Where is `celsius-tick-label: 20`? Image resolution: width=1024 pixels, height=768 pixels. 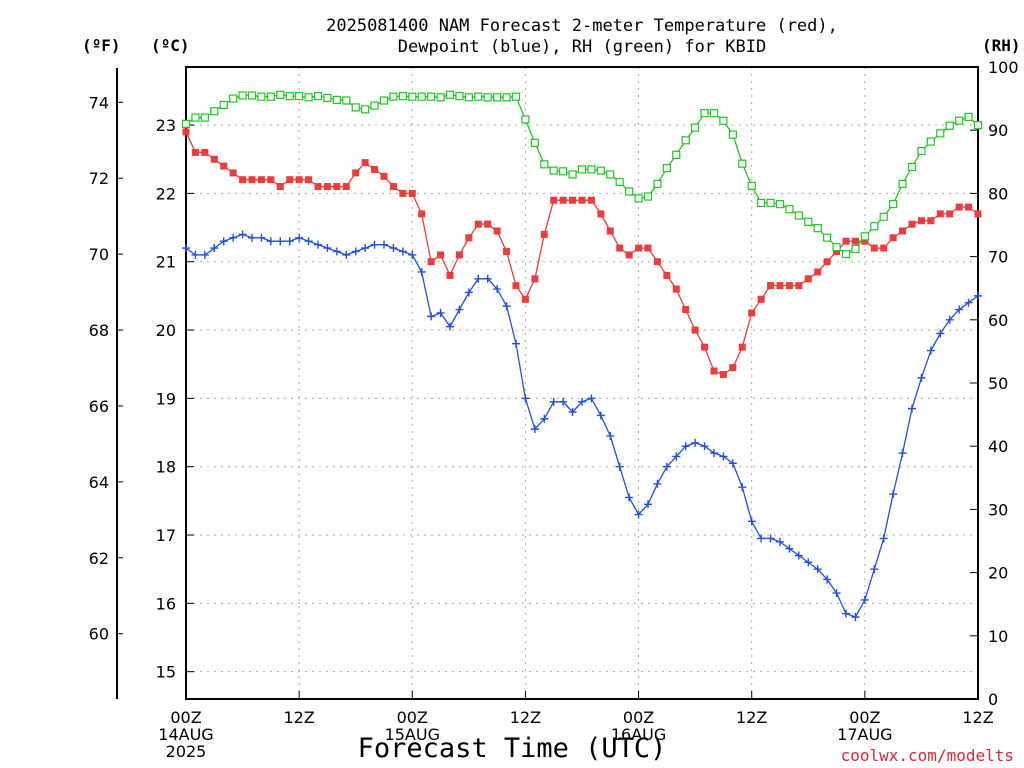 celsius-tick-label: 20 is located at coordinates (166, 330).